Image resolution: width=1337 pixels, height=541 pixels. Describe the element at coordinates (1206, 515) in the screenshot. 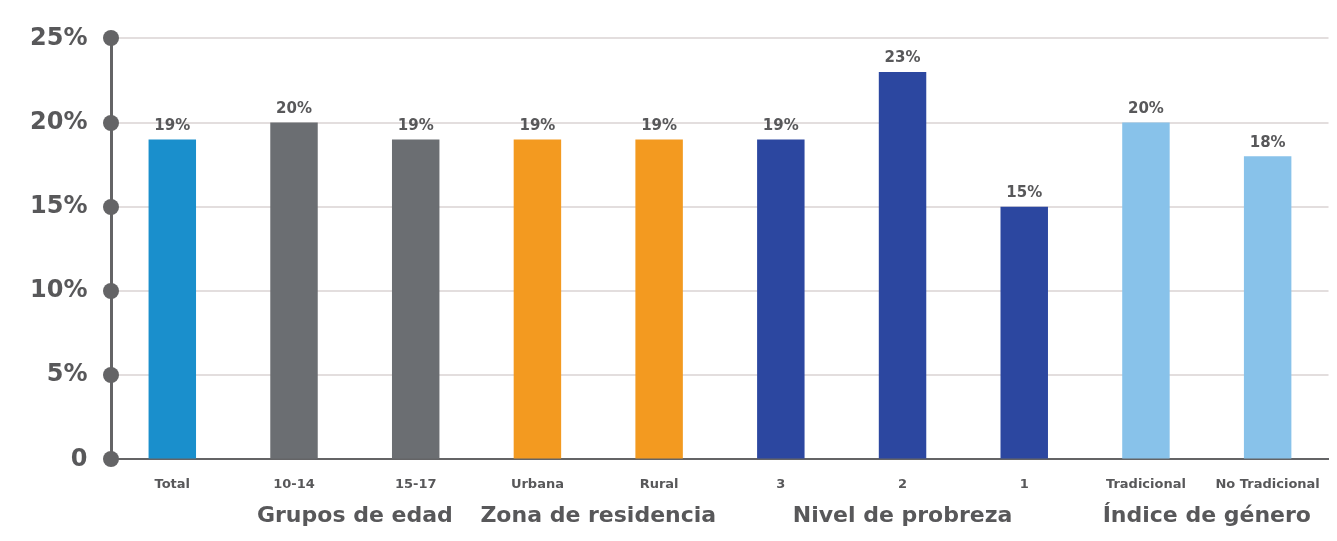

I see `text: Índice de género` at that location.